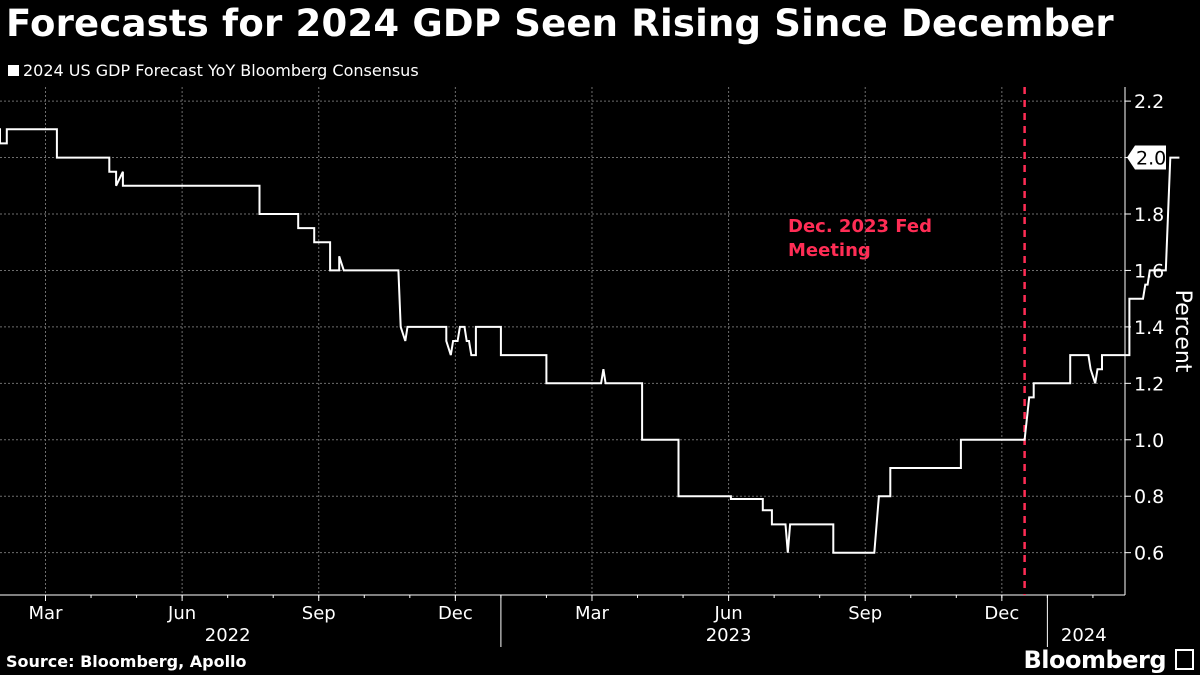 This screenshot has width=1200, height=675. I want to click on bloomberg-logo: Bloomberg, so click(1095, 660).